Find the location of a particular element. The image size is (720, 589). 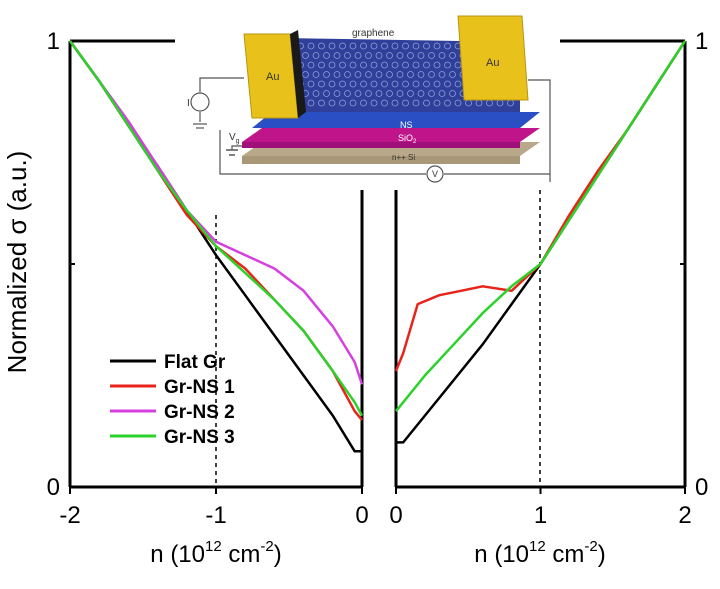

legend-label-flat-gr: Flat Gr is located at coordinates (195, 362).